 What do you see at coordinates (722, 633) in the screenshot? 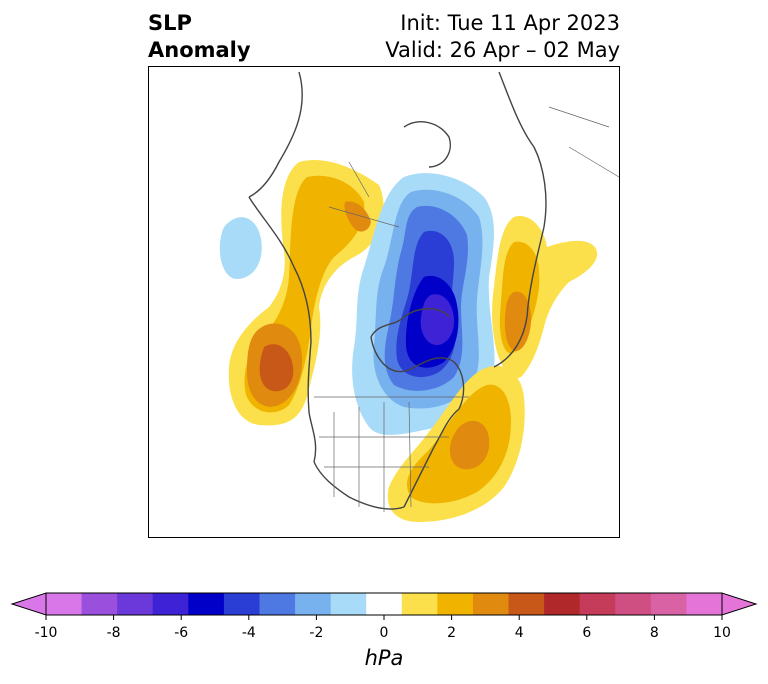
I see `colorbar-tick-label: 10` at bounding box center [722, 633].